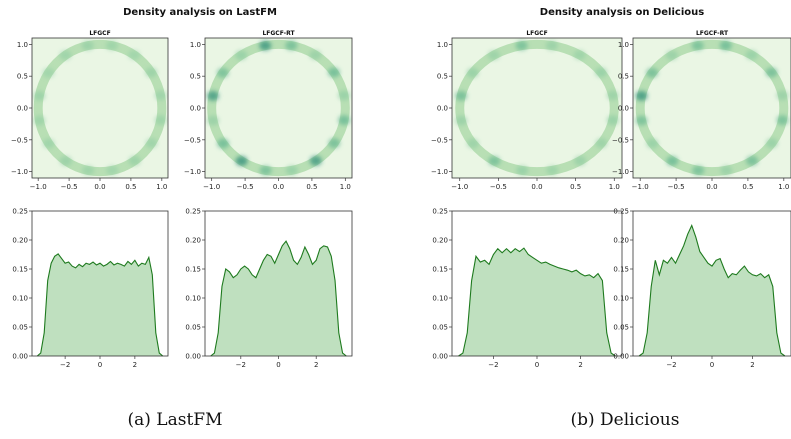 This screenshot has width=791, height=439. I want to click on panel-3: −2 0 2 0.00 0.05 0.10 0.15 0.20 0.25, so click(269, 288).